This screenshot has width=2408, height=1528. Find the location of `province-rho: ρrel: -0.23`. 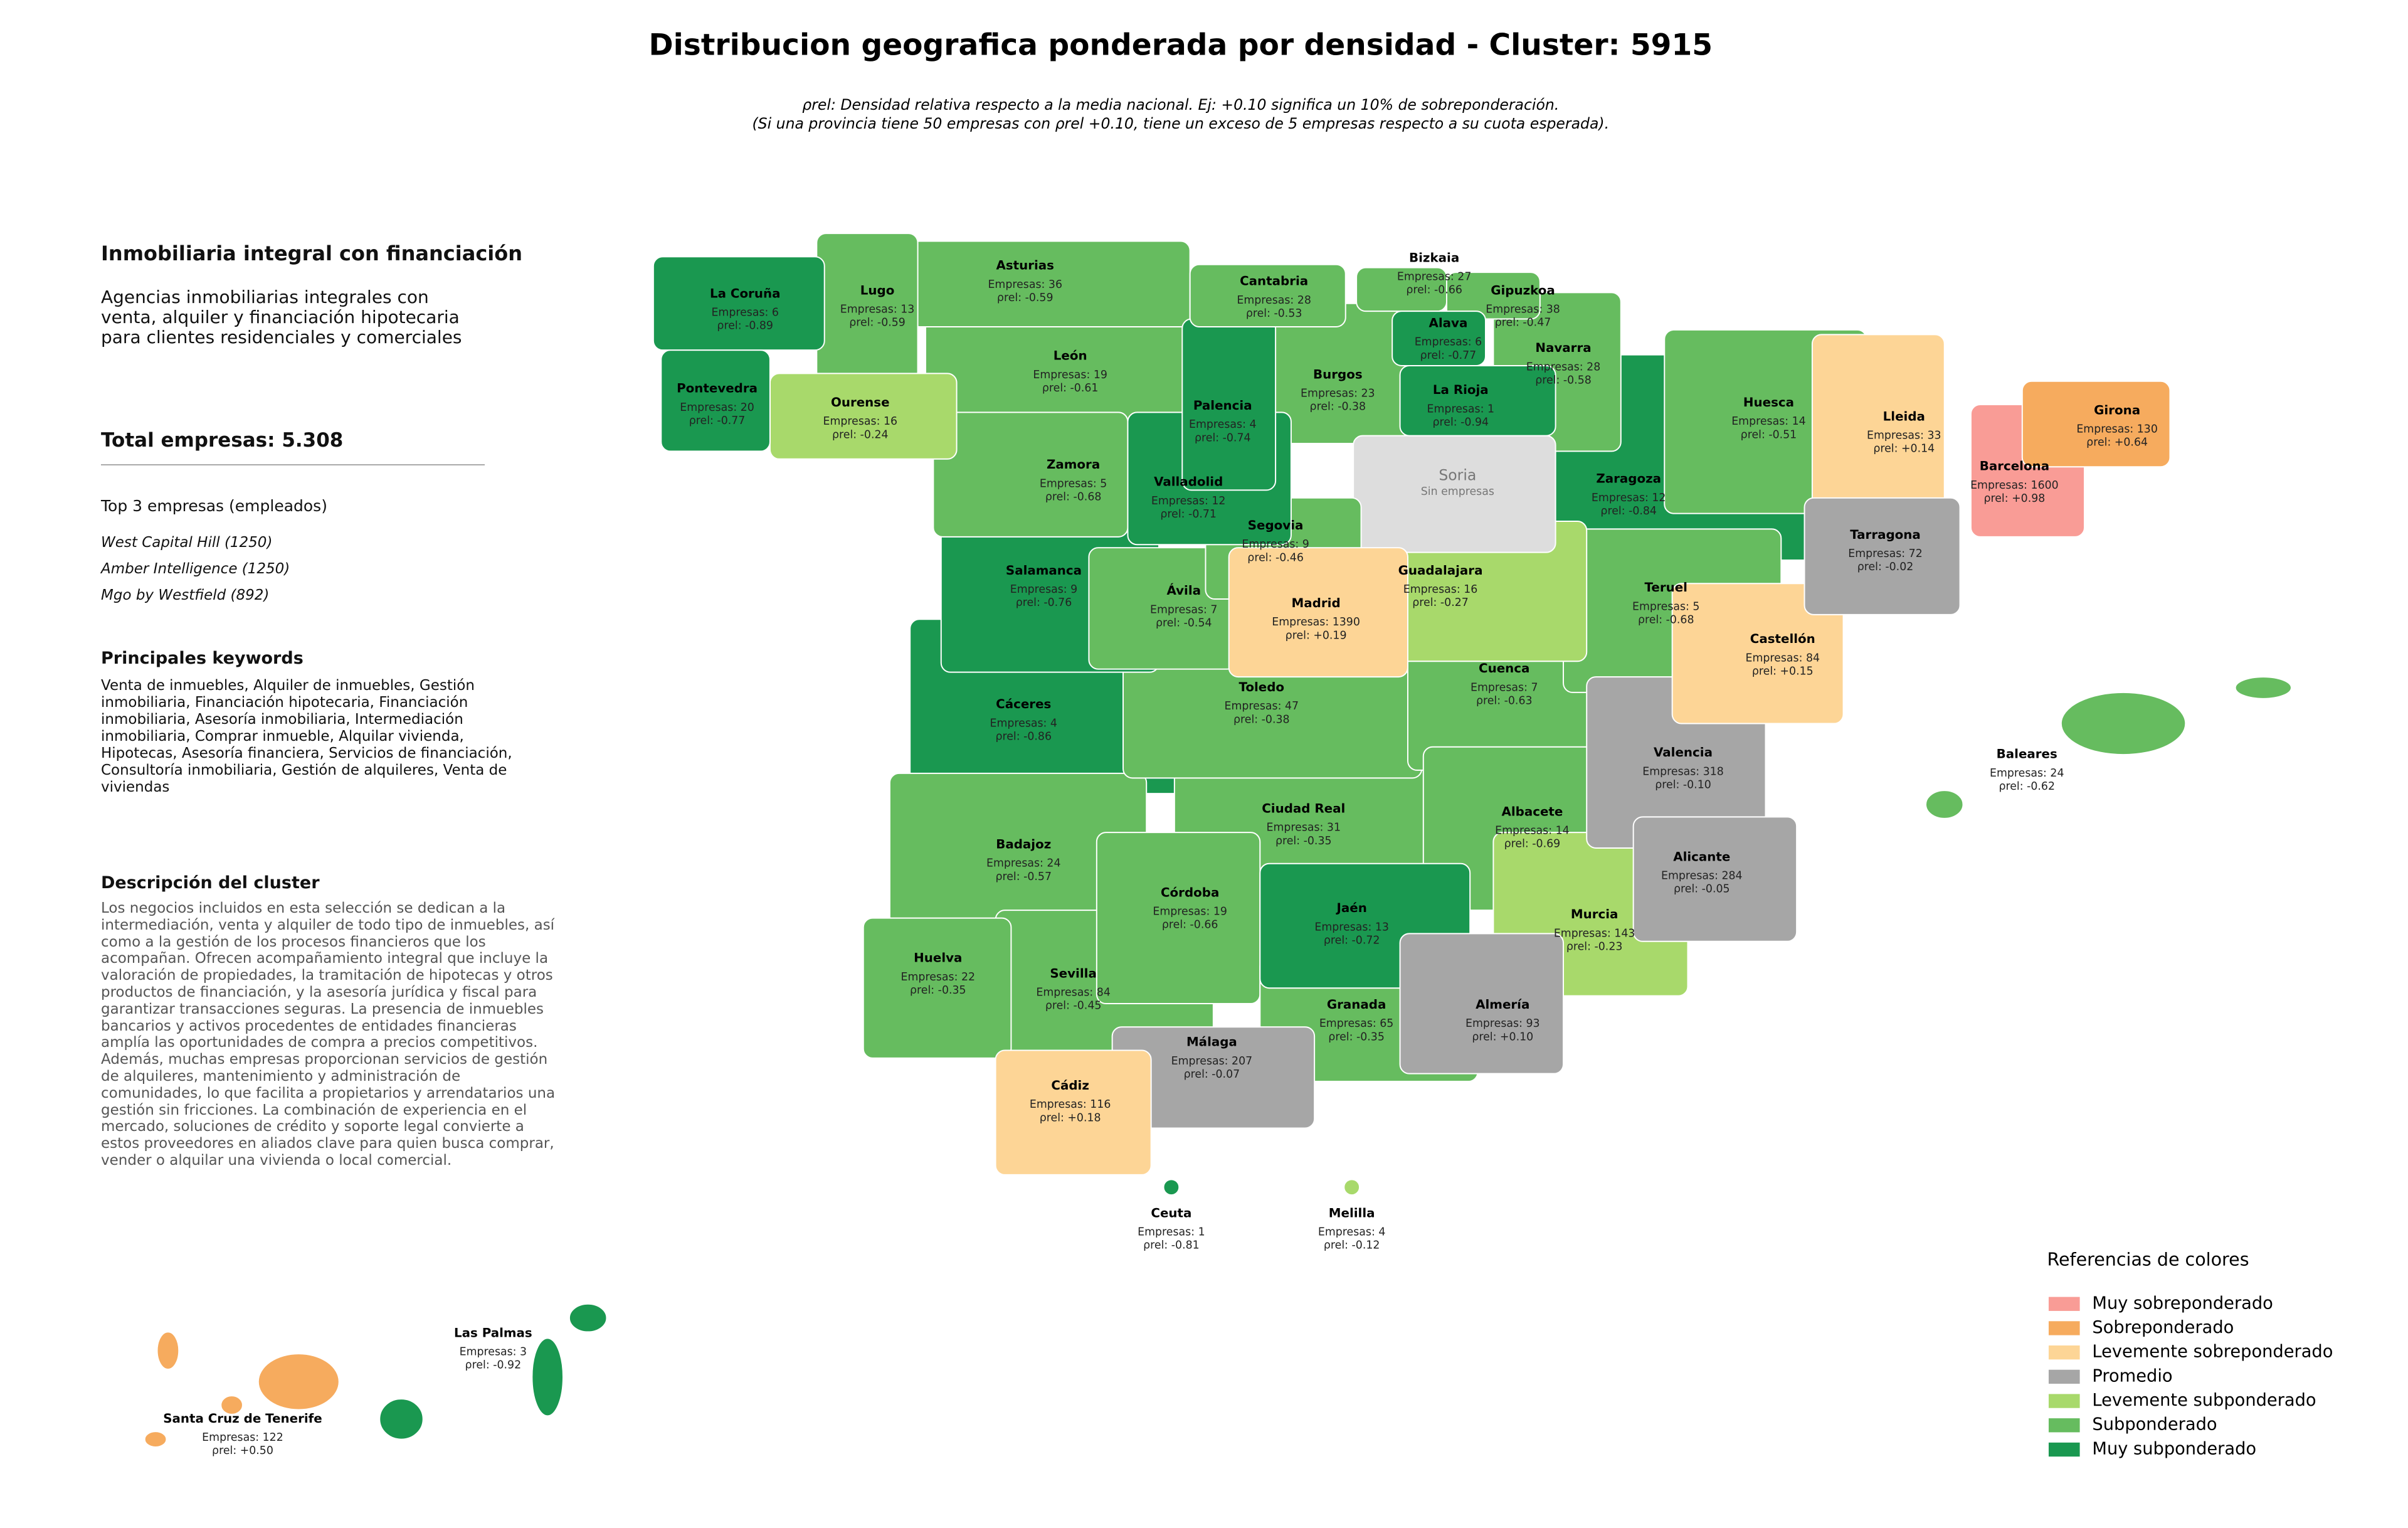

province-rho: ρrel: -0.23 is located at coordinates (1594, 946).